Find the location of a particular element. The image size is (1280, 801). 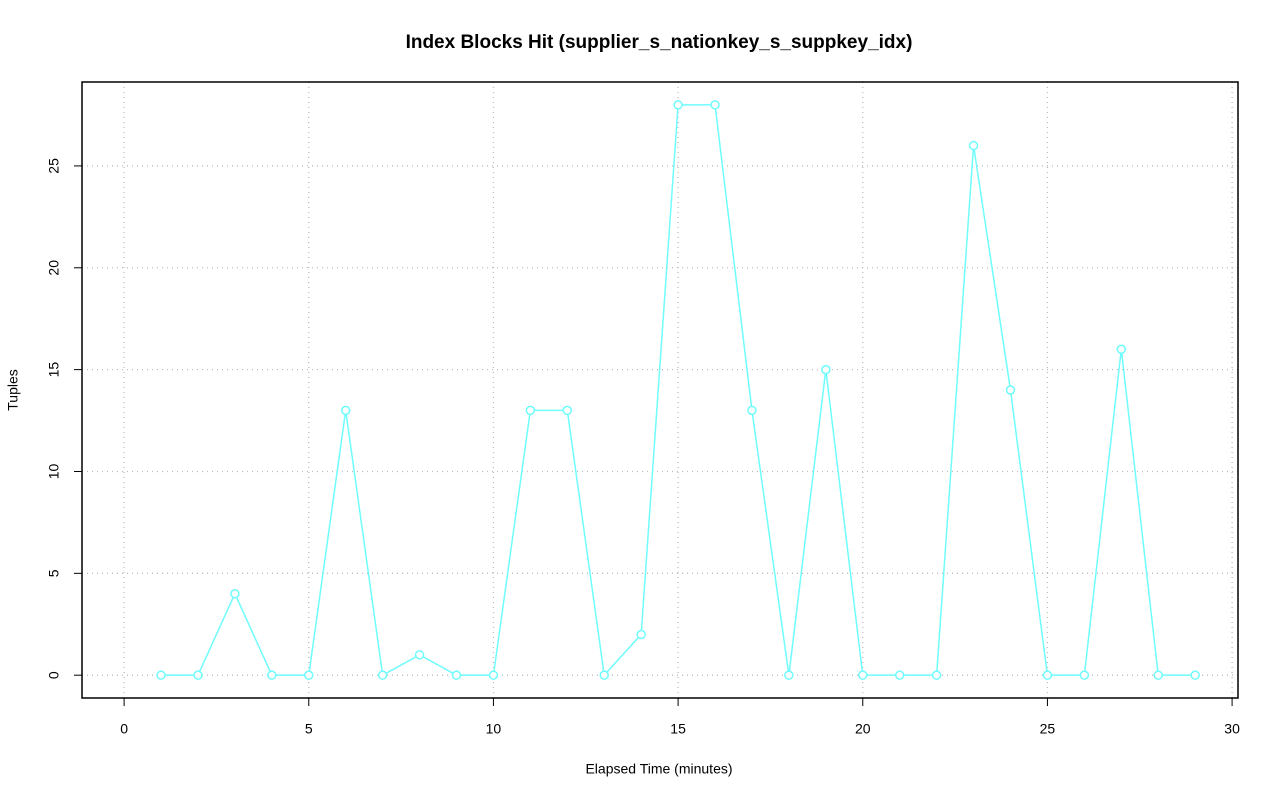

x-tick-label: 30 is located at coordinates (1232, 729).